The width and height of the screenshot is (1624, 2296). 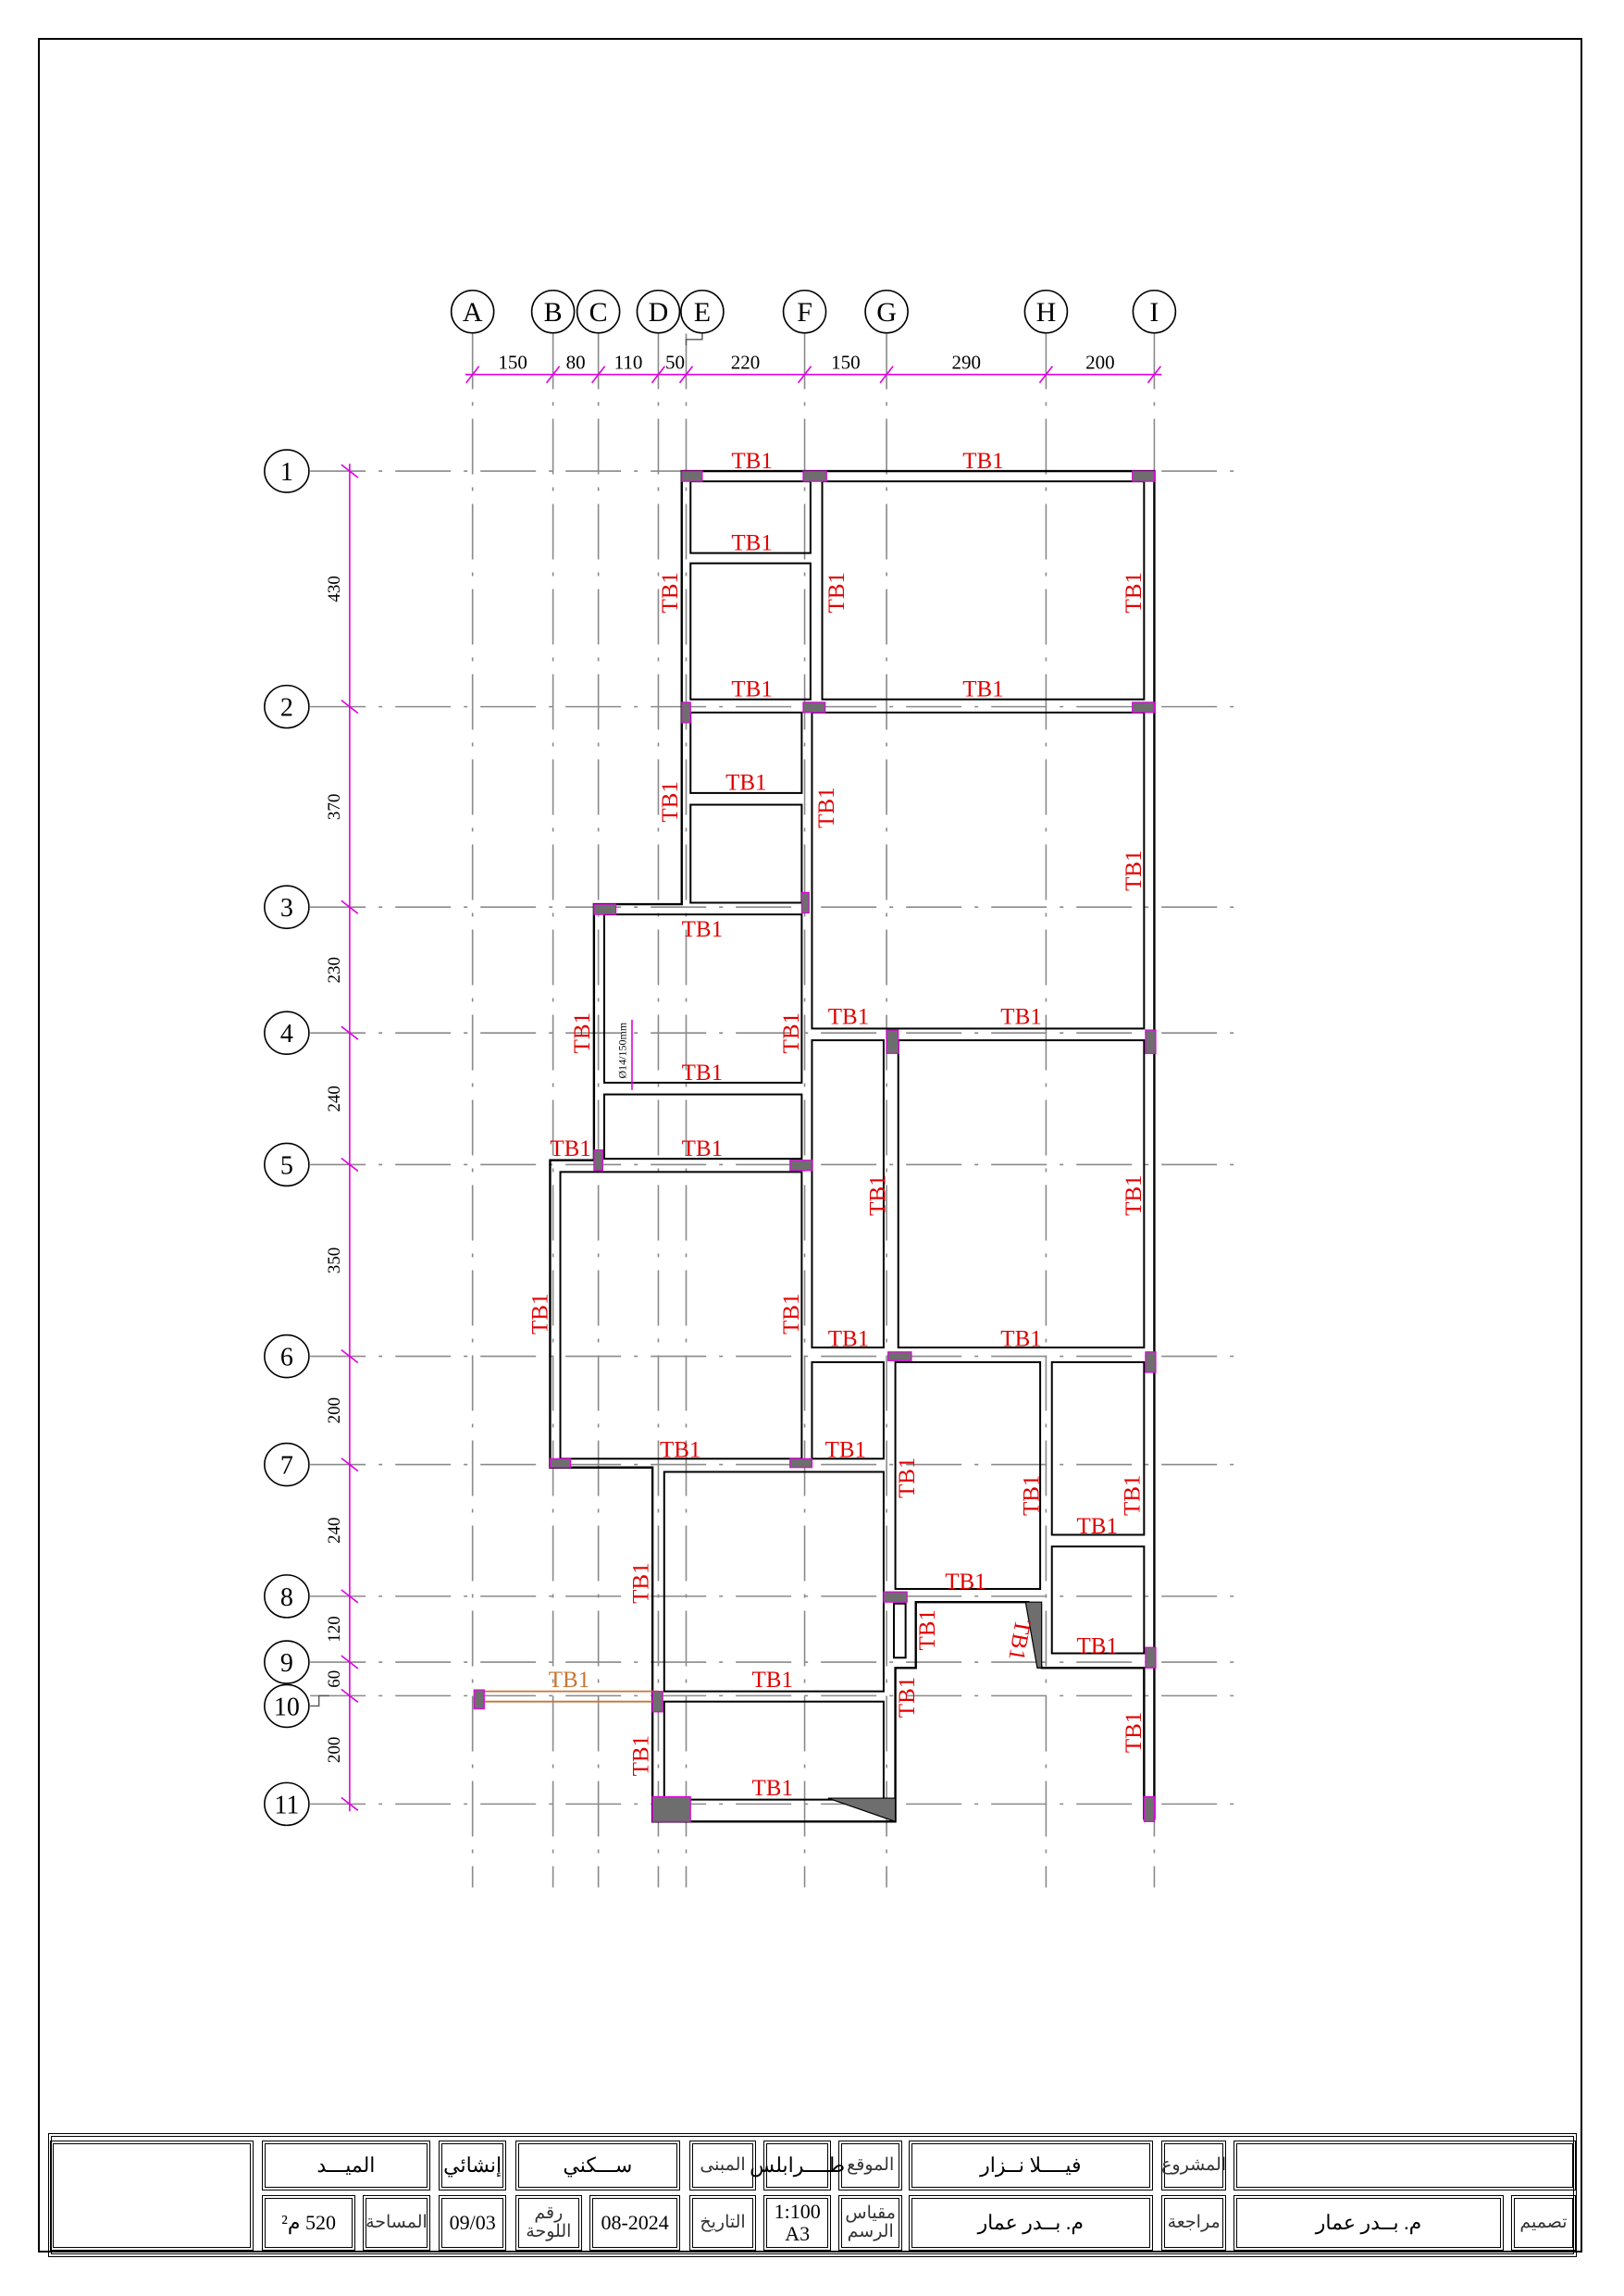 I want to click on grid-label: 6, so click(x=286, y=1358).